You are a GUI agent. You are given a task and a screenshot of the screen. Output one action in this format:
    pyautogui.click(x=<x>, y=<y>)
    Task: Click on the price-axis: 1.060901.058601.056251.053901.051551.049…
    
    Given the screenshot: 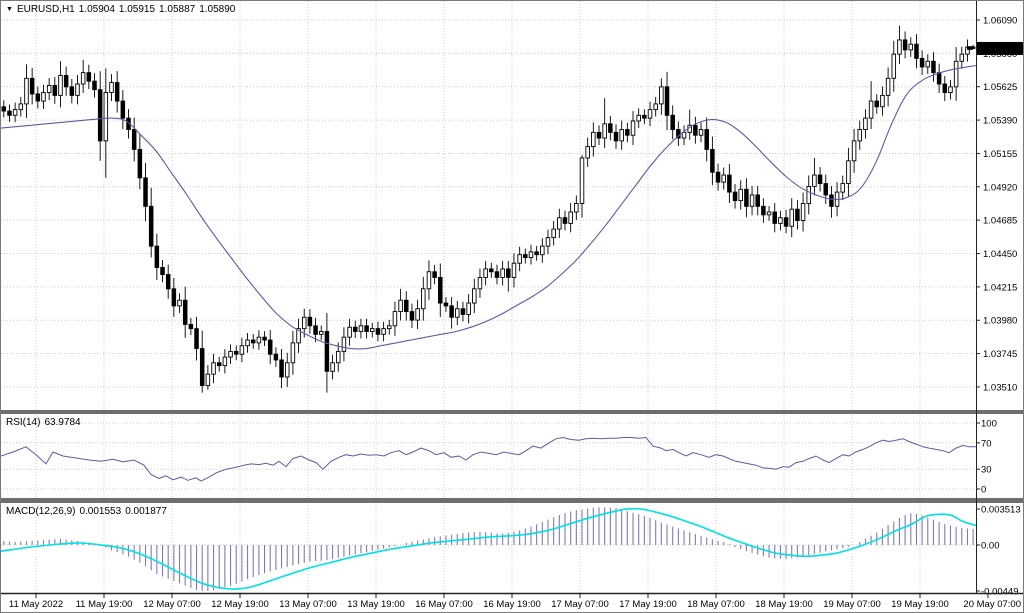 What is the action you would take?
    pyautogui.click(x=998, y=299)
    